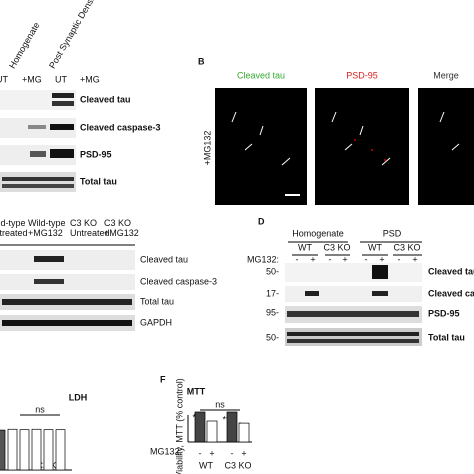 This screenshot has height=474, width=474. Describe the element at coordinates (14, 228) in the screenshot. I see `lane-label: Wild-typeUntreated` at that location.